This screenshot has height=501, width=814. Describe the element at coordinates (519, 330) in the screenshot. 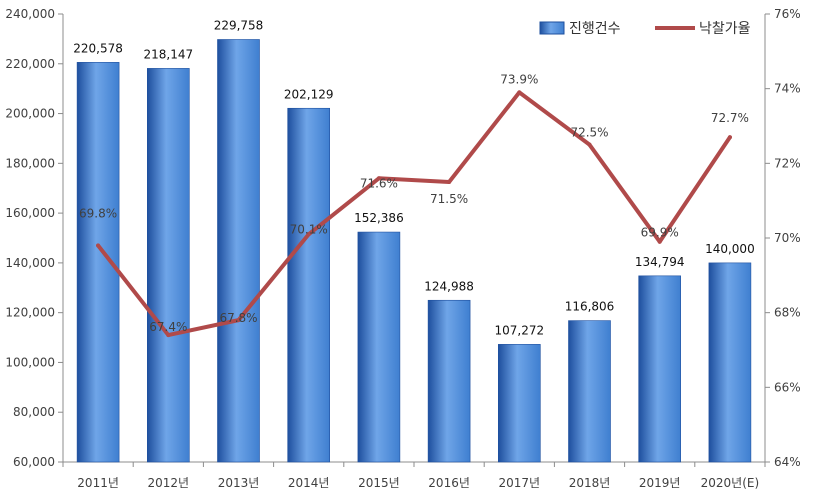

I see `bar-value-label: 107,272` at that location.